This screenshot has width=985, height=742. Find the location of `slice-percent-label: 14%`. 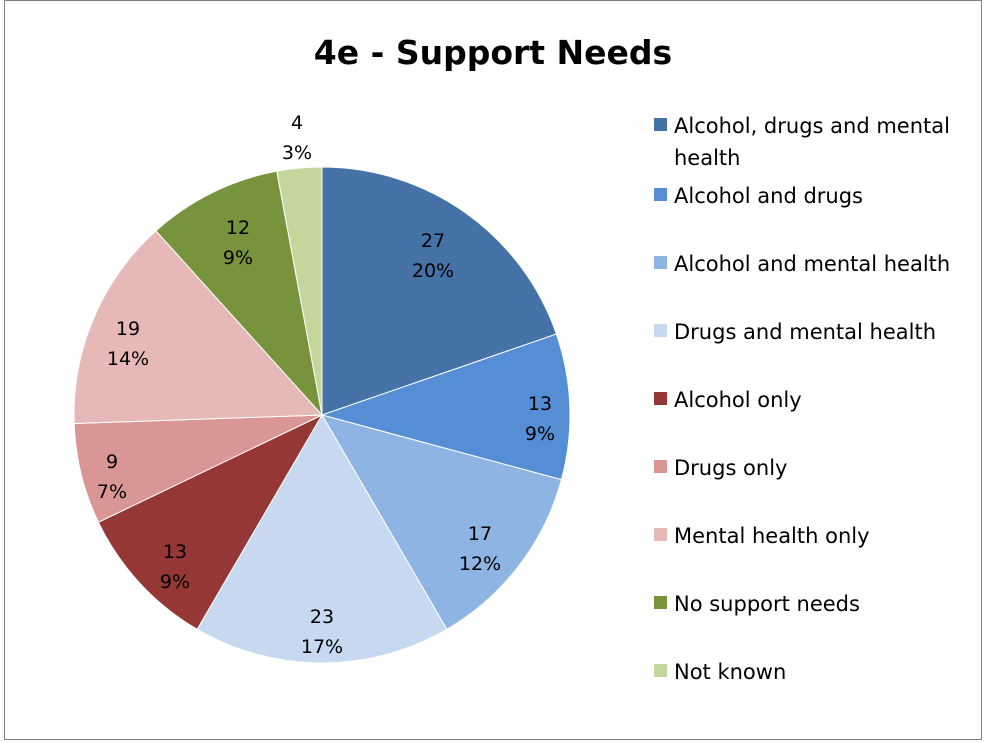

slice-percent-label: 14% is located at coordinates (128, 359).